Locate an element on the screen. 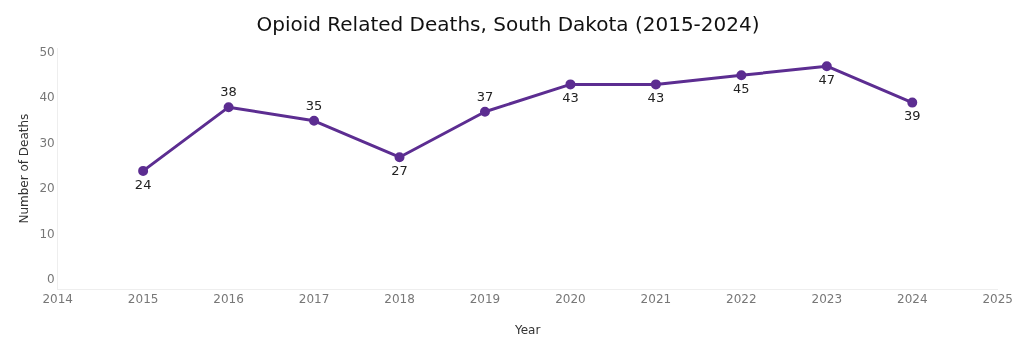 The height and width of the screenshot is (354, 1024). y-tick-label: 0 is located at coordinates (51, 279).